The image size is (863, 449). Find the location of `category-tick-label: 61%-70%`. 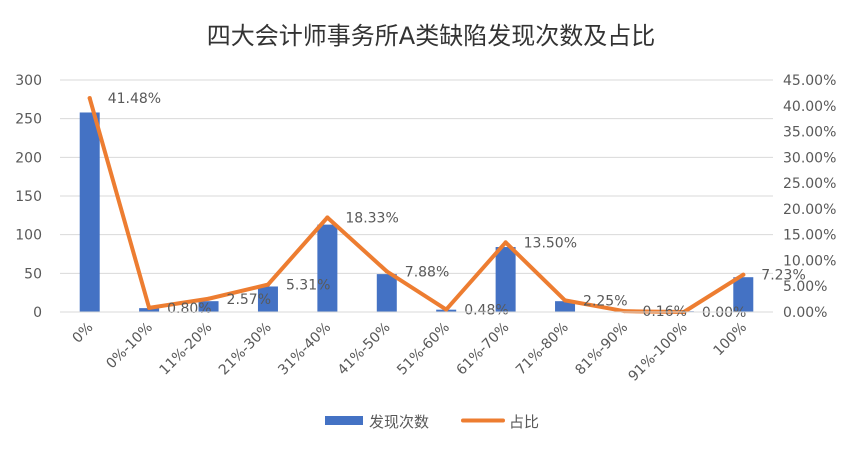

category-tick-label: 61%-70% is located at coordinates (483, 349).